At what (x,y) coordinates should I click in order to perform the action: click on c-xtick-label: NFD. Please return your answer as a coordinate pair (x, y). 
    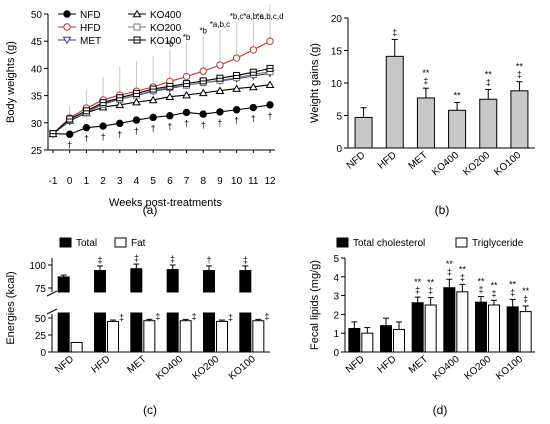
    Looking at the image, I should click on (64, 365).